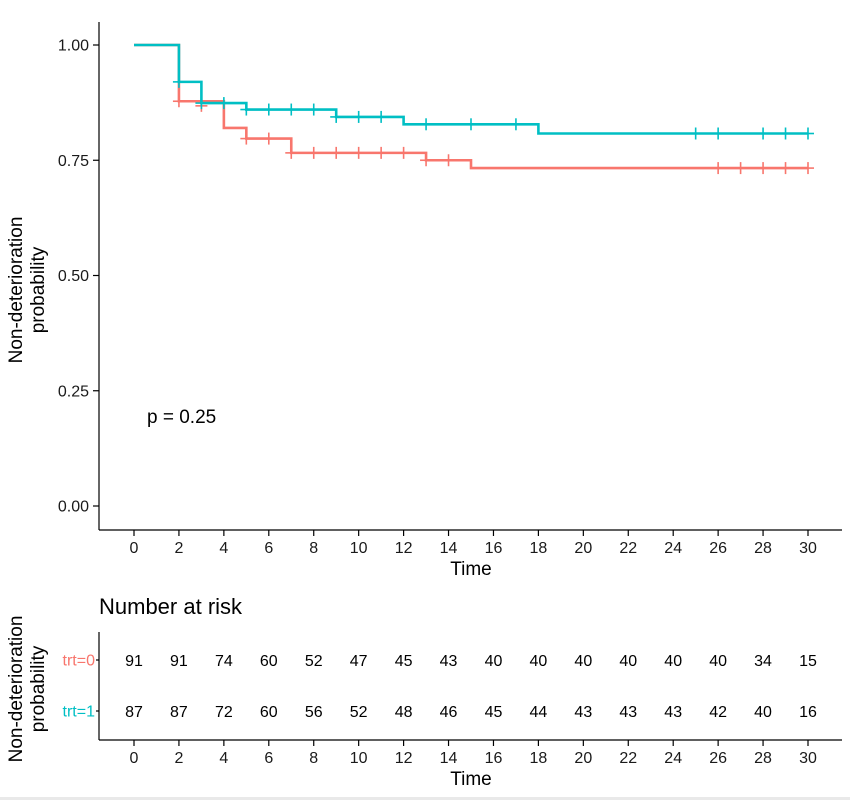 Image resolution: width=850 pixels, height=800 pixels. I want to click on risk-x-tick-label: 26, so click(718, 758).